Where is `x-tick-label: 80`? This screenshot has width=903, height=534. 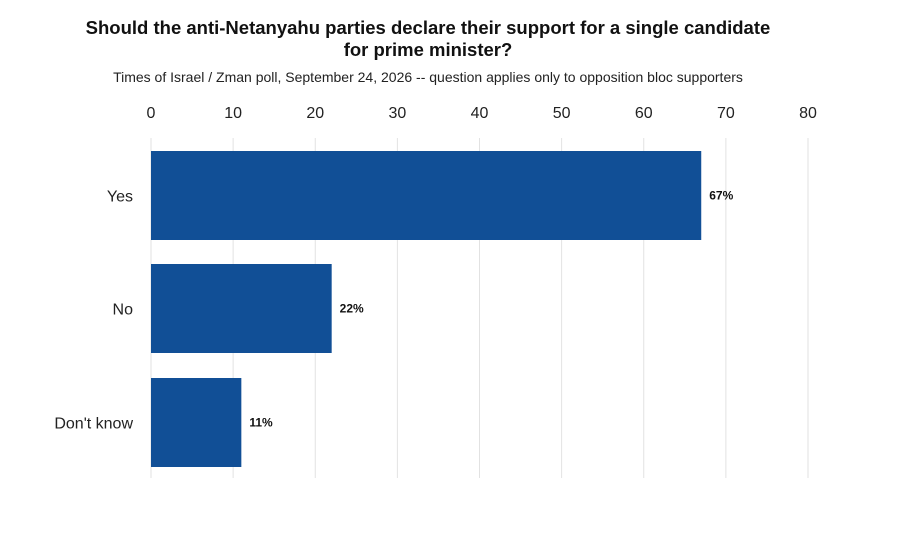 x-tick-label: 80 is located at coordinates (808, 113).